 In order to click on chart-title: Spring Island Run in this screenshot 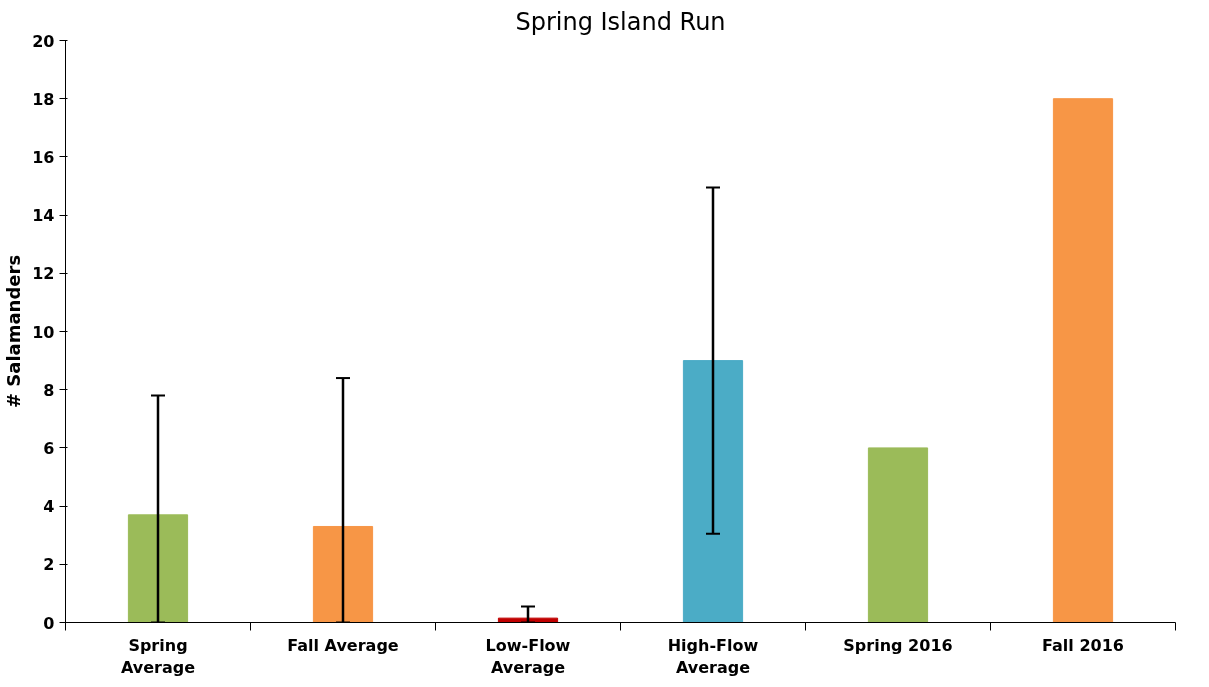, I will do `click(620, 21)`.